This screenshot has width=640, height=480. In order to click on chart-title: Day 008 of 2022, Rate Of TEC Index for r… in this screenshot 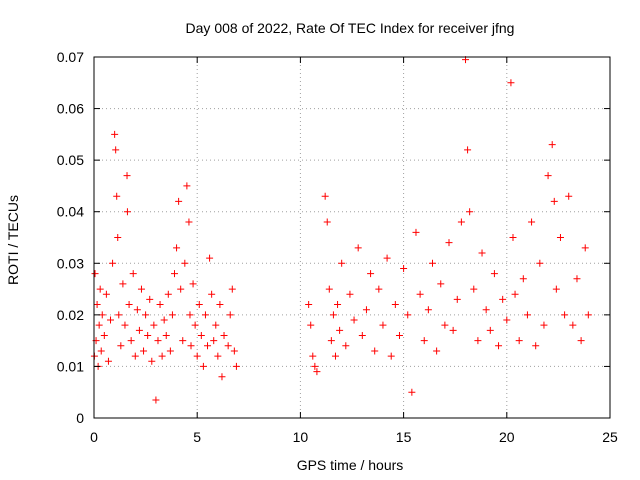, I will do `click(350, 28)`.